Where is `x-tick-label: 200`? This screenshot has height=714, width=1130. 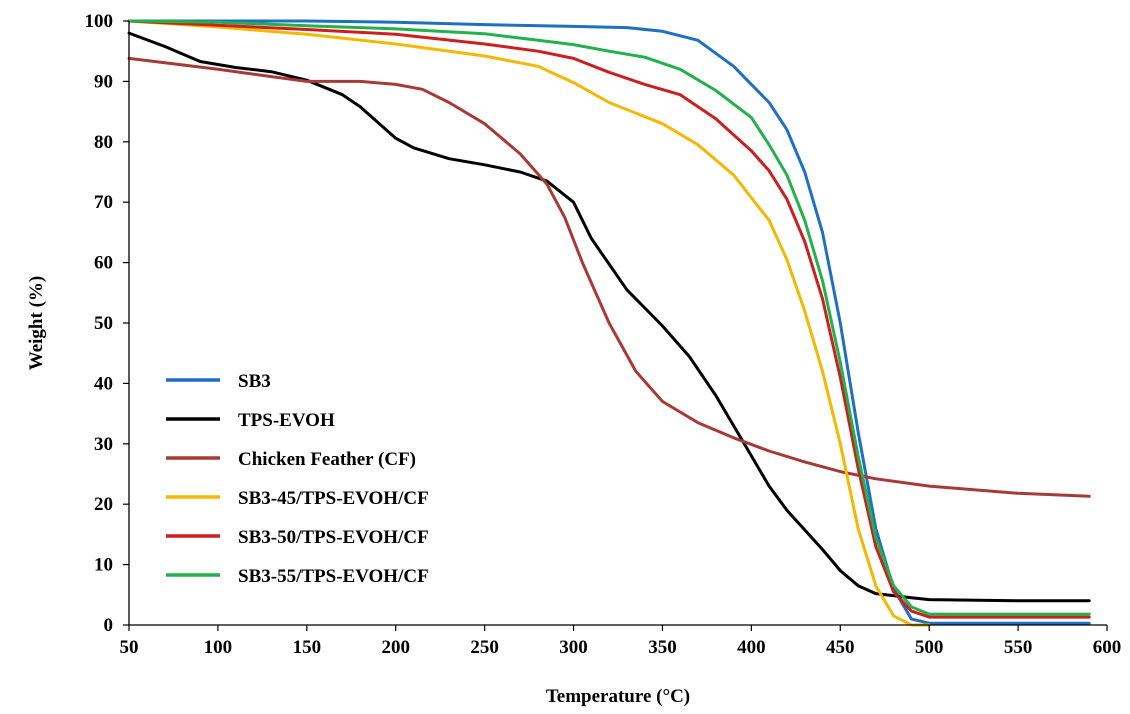 x-tick-label: 200 is located at coordinates (395, 647).